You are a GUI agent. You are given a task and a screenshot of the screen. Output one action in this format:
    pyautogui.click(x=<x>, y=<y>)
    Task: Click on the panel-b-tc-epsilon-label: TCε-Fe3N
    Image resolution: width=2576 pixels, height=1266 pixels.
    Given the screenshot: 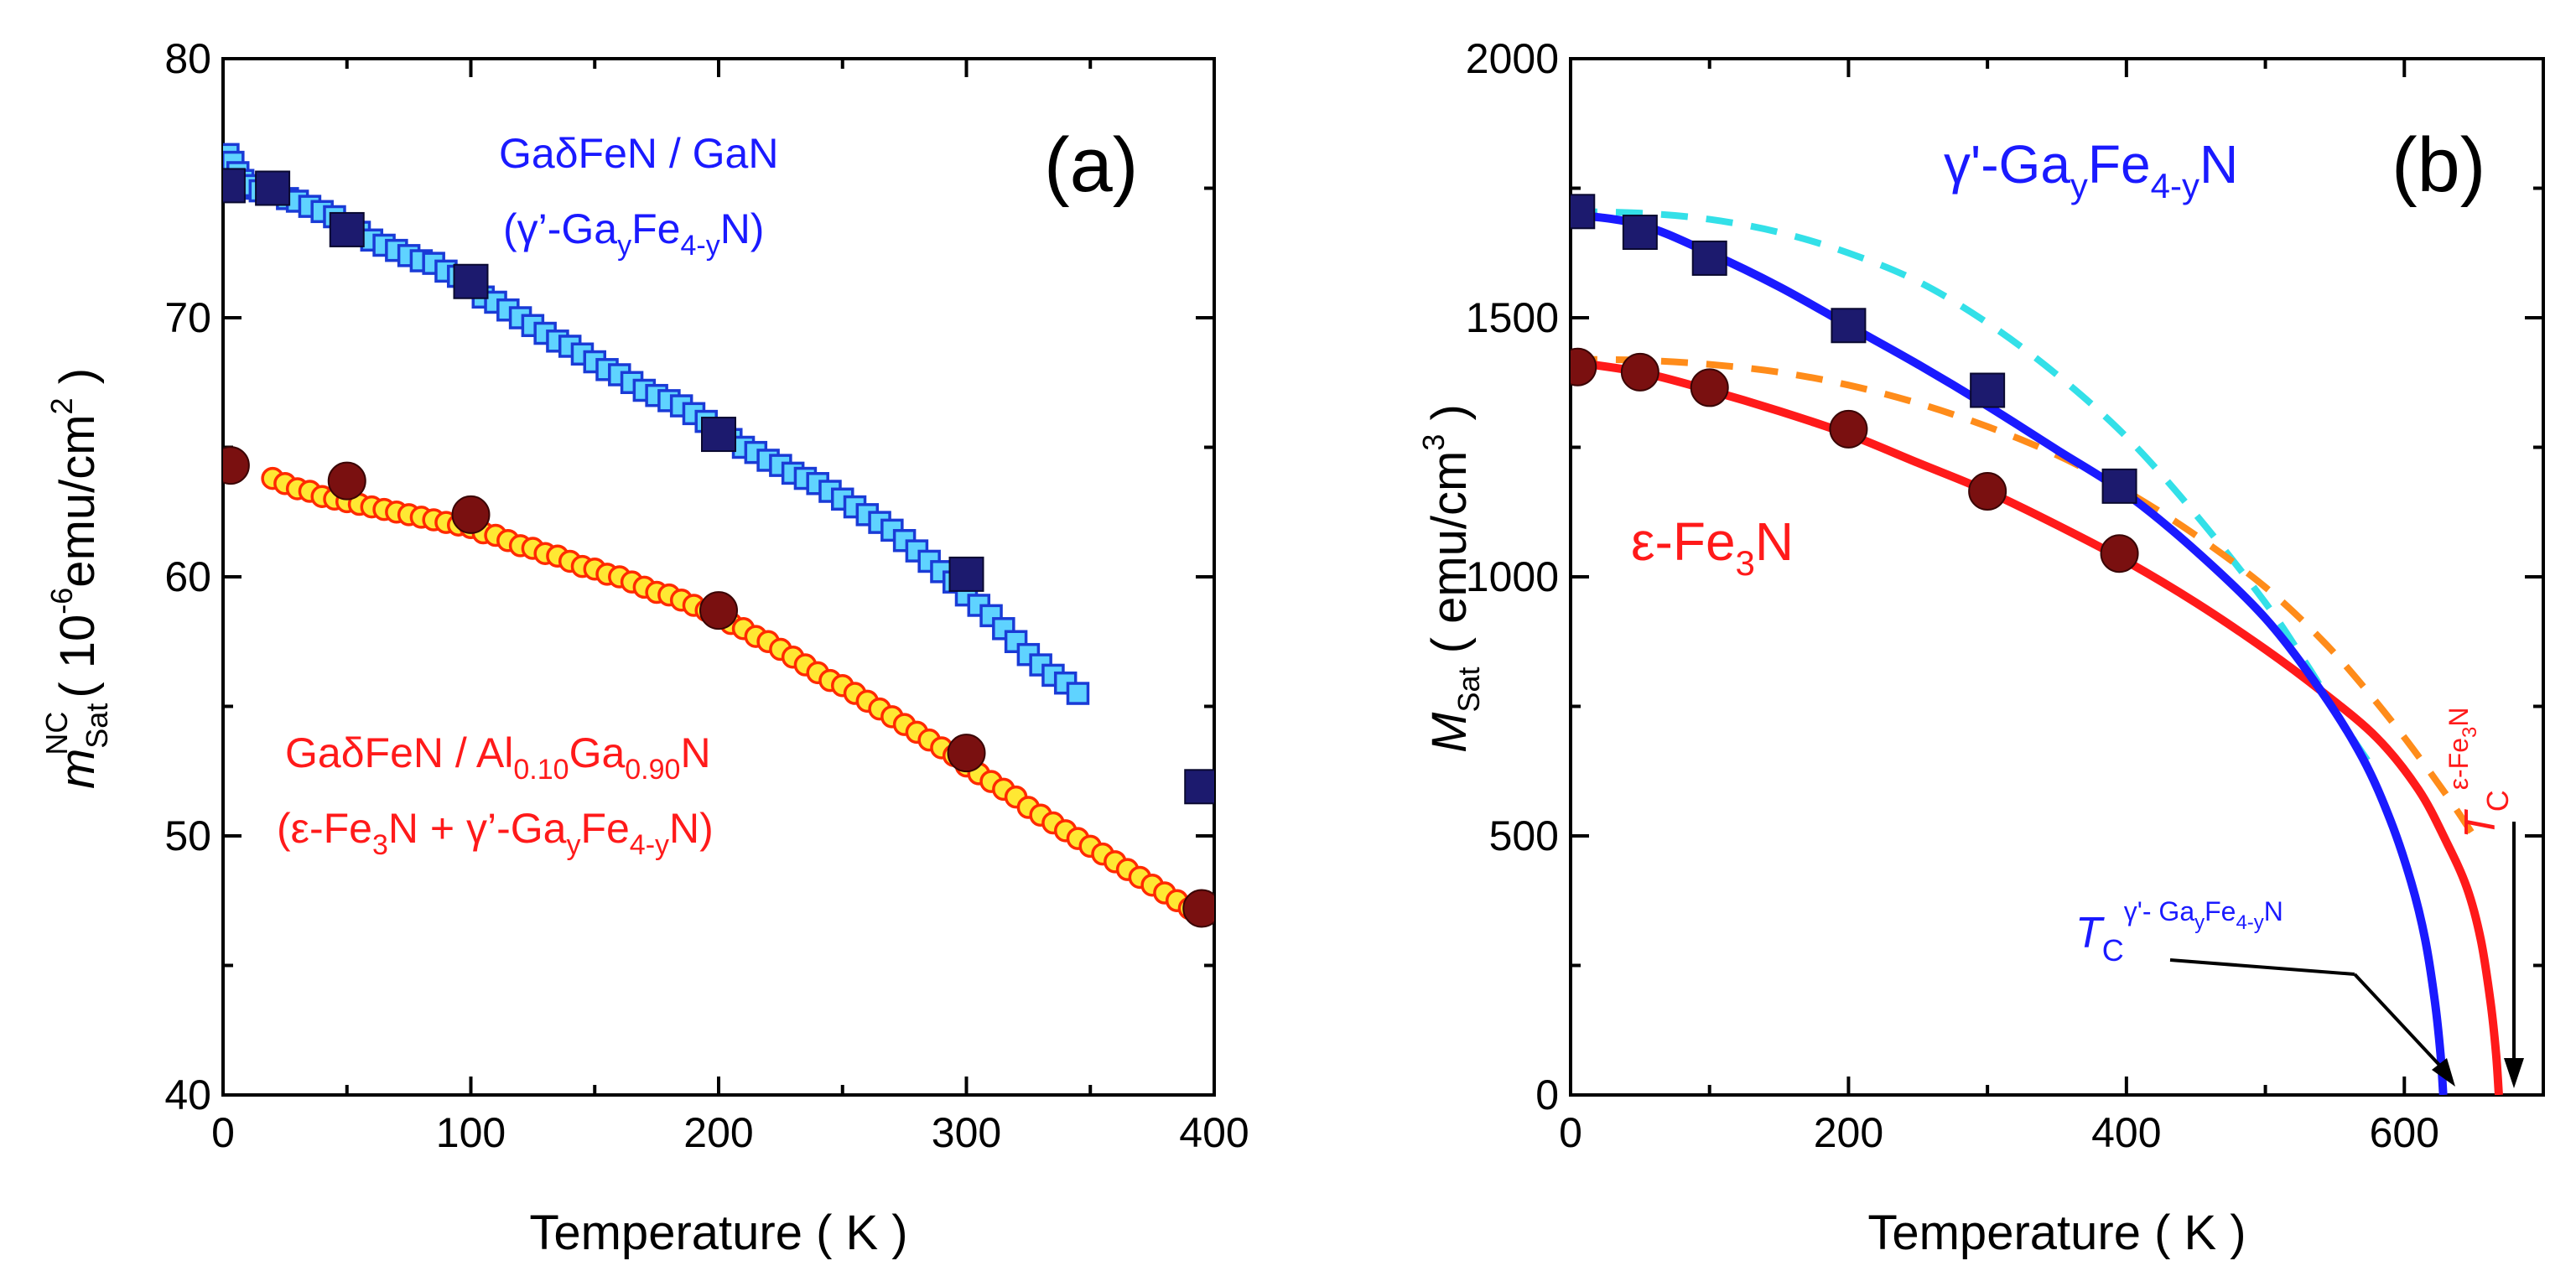 What is the action you would take?
    pyautogui.click(x=2479, y=773)
    